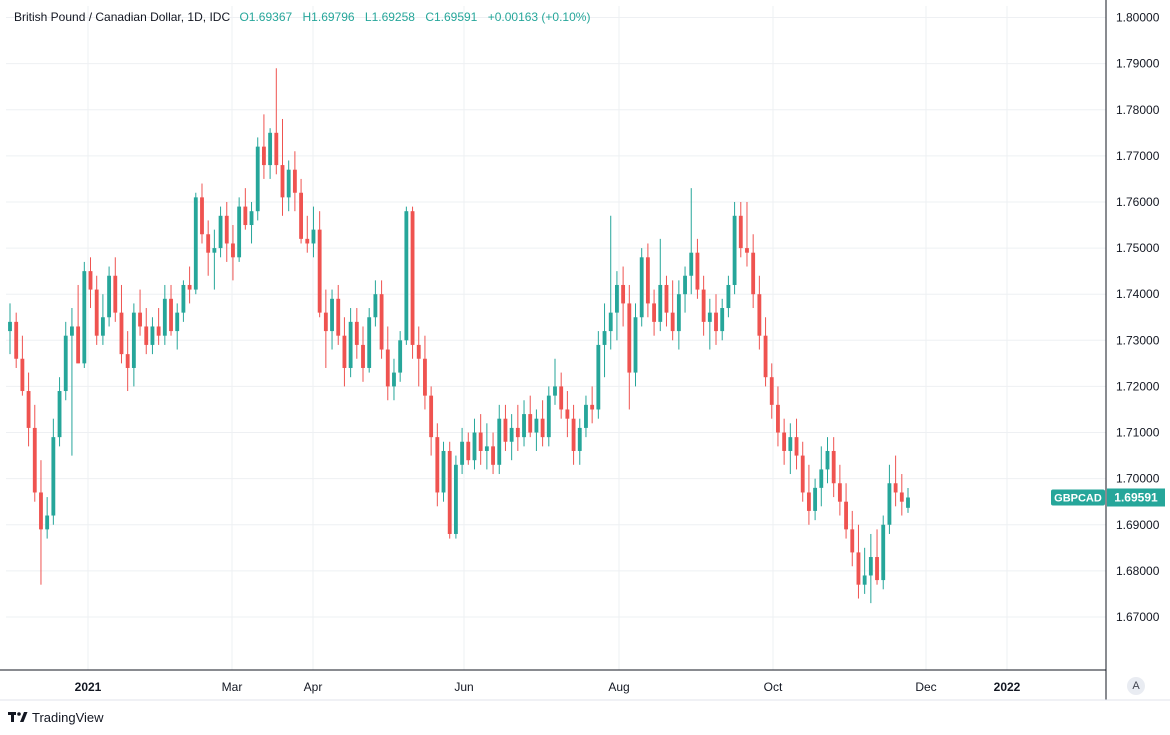 This screenshot has height=735, width=1170. I want to click on auto-scale-button: A, so click(1136, 686).